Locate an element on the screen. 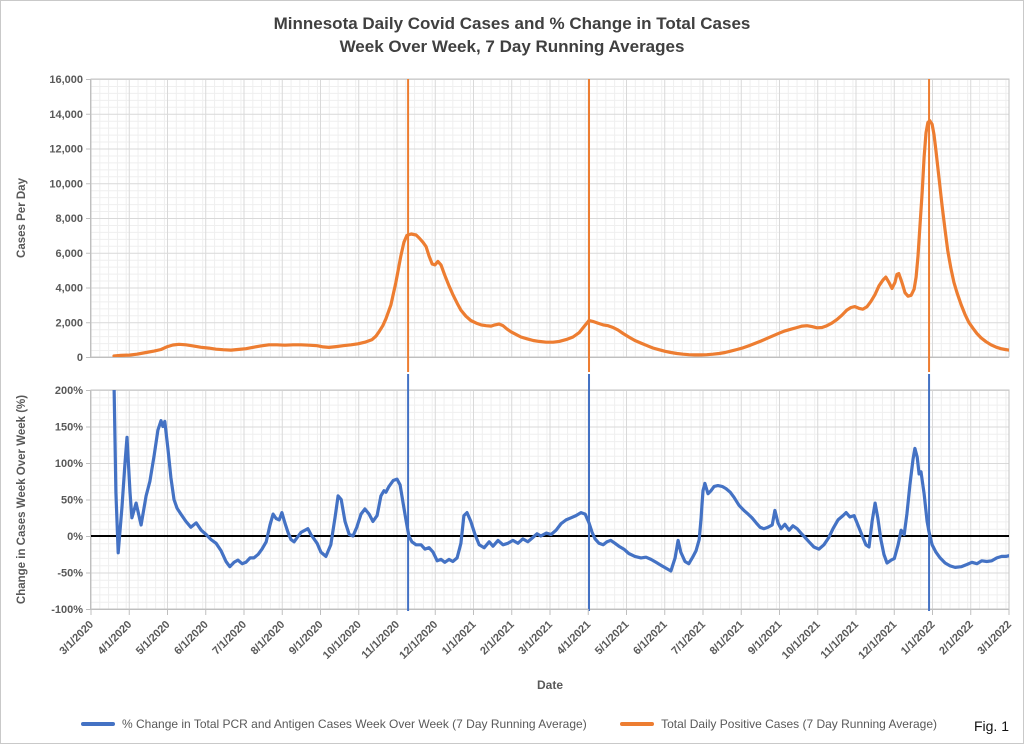 This screenshot has height=744, width=1024. svg-text: 100% is located at coordinates (69, 464).